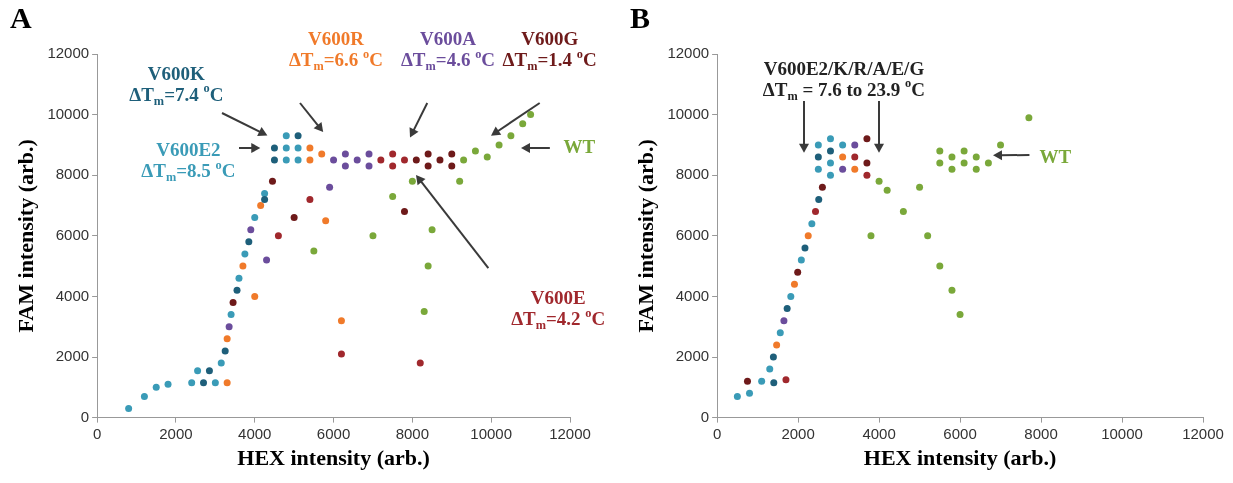 Image resolution: width=1233 pixels, height=483 pixels. What do you see at coordinates (1122, 433) in the screenshot?
I see `x-tick-label: 10000` at bounding box center [1122, 433].